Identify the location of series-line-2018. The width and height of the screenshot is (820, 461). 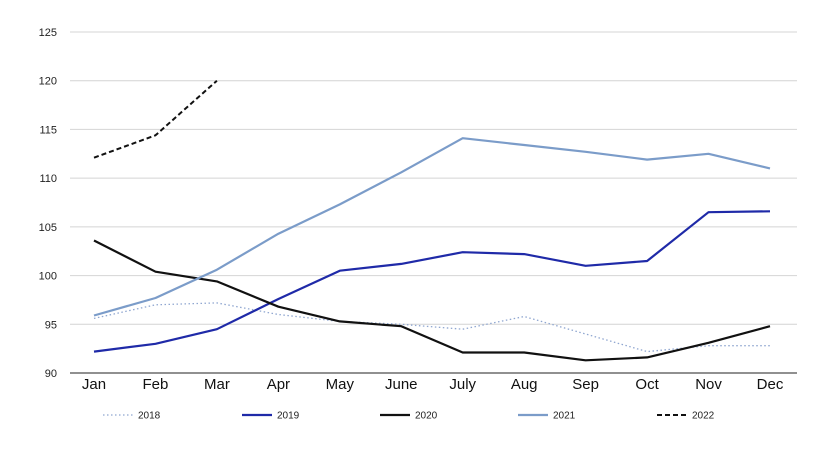
(431, 327).